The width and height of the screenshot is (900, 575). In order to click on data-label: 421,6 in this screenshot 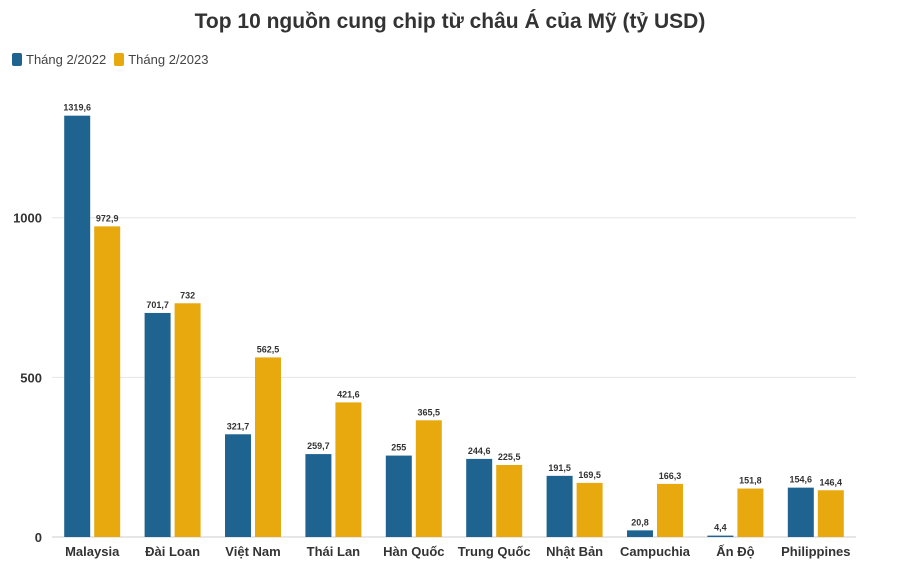, I will do `click(348, 394)`.